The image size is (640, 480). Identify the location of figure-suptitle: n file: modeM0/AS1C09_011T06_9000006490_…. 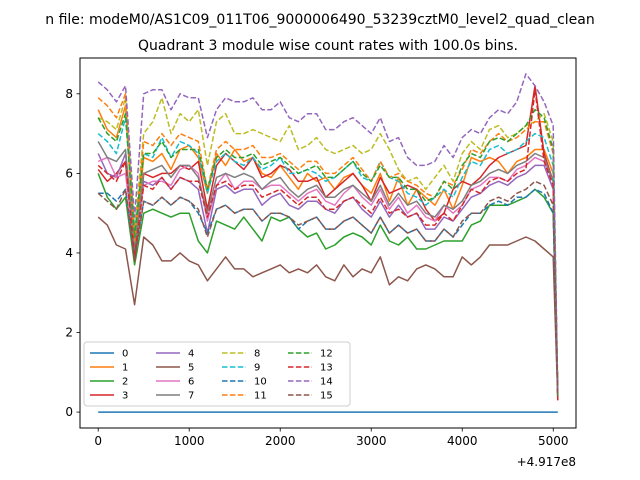
(319, 20).